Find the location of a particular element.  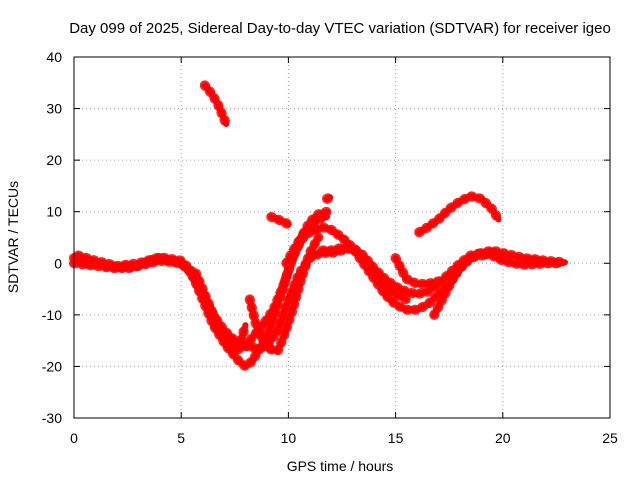

y-tick-label: 40 is located at coordinates (54, 57).